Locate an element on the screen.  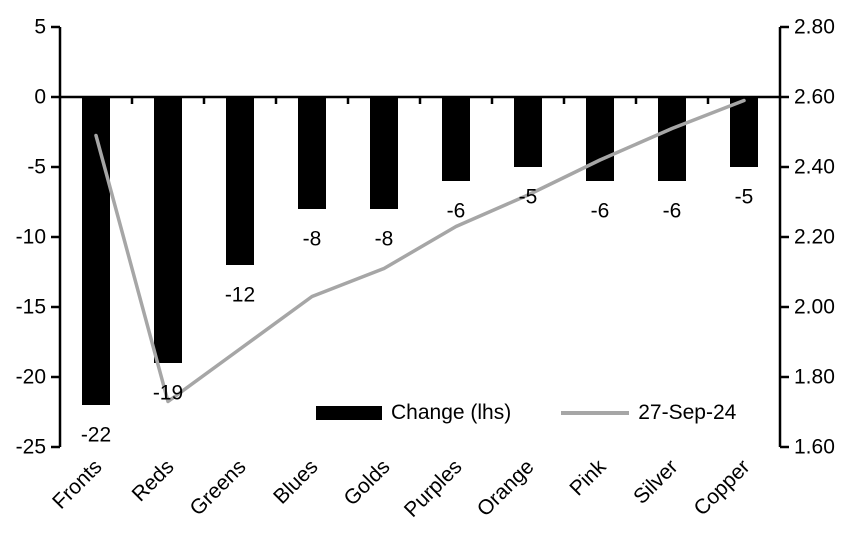
left-axis-tick-label: 0 is located at coordinates (40, 97).